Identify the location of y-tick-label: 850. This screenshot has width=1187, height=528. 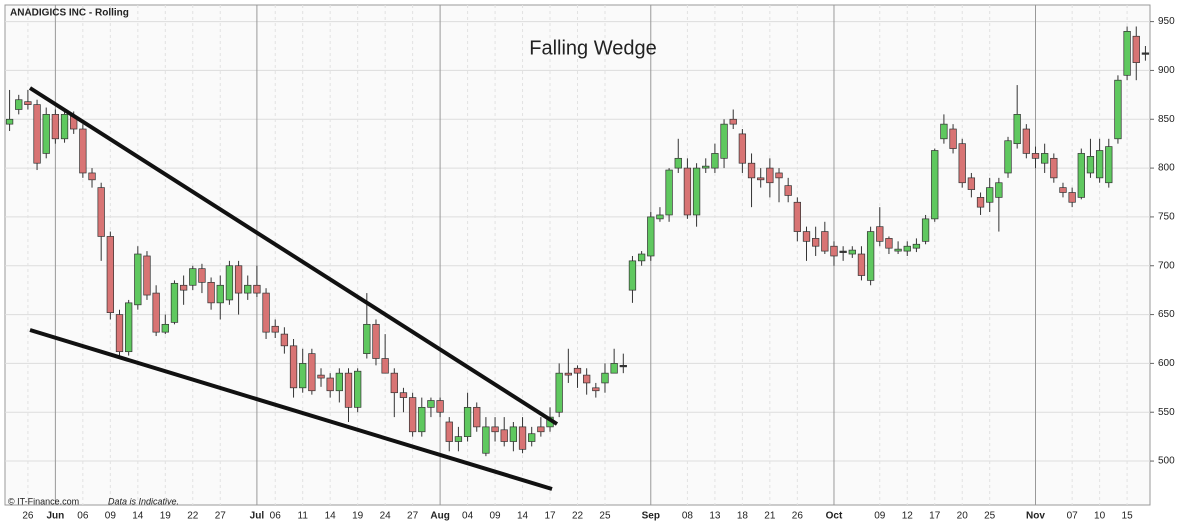
(1166, 119).